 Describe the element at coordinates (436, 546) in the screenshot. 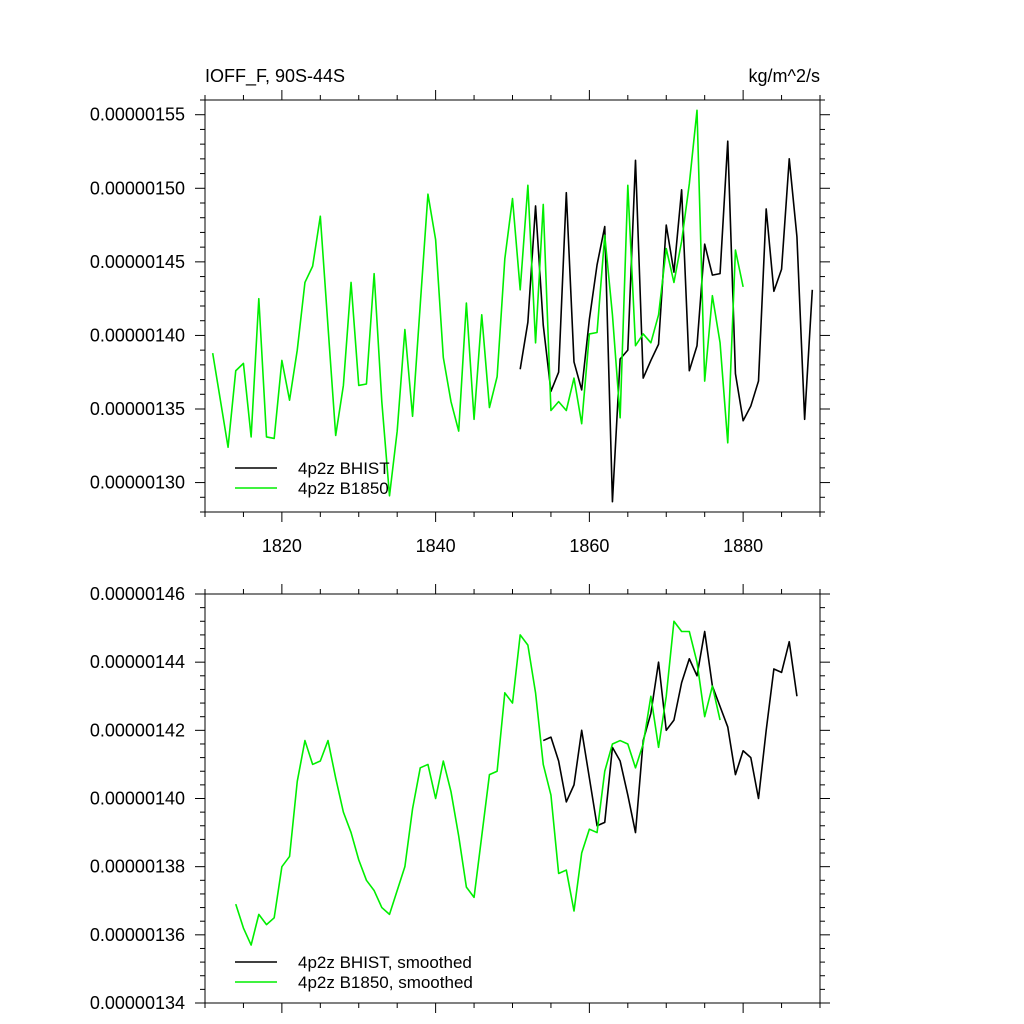

I see `top-x-tick-label-1840: 1840` at that location.